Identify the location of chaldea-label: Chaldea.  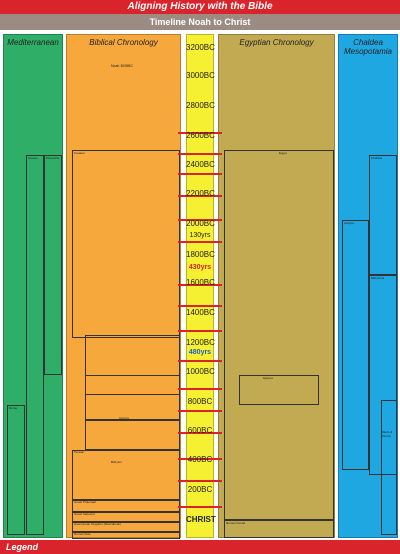
(377, 158).